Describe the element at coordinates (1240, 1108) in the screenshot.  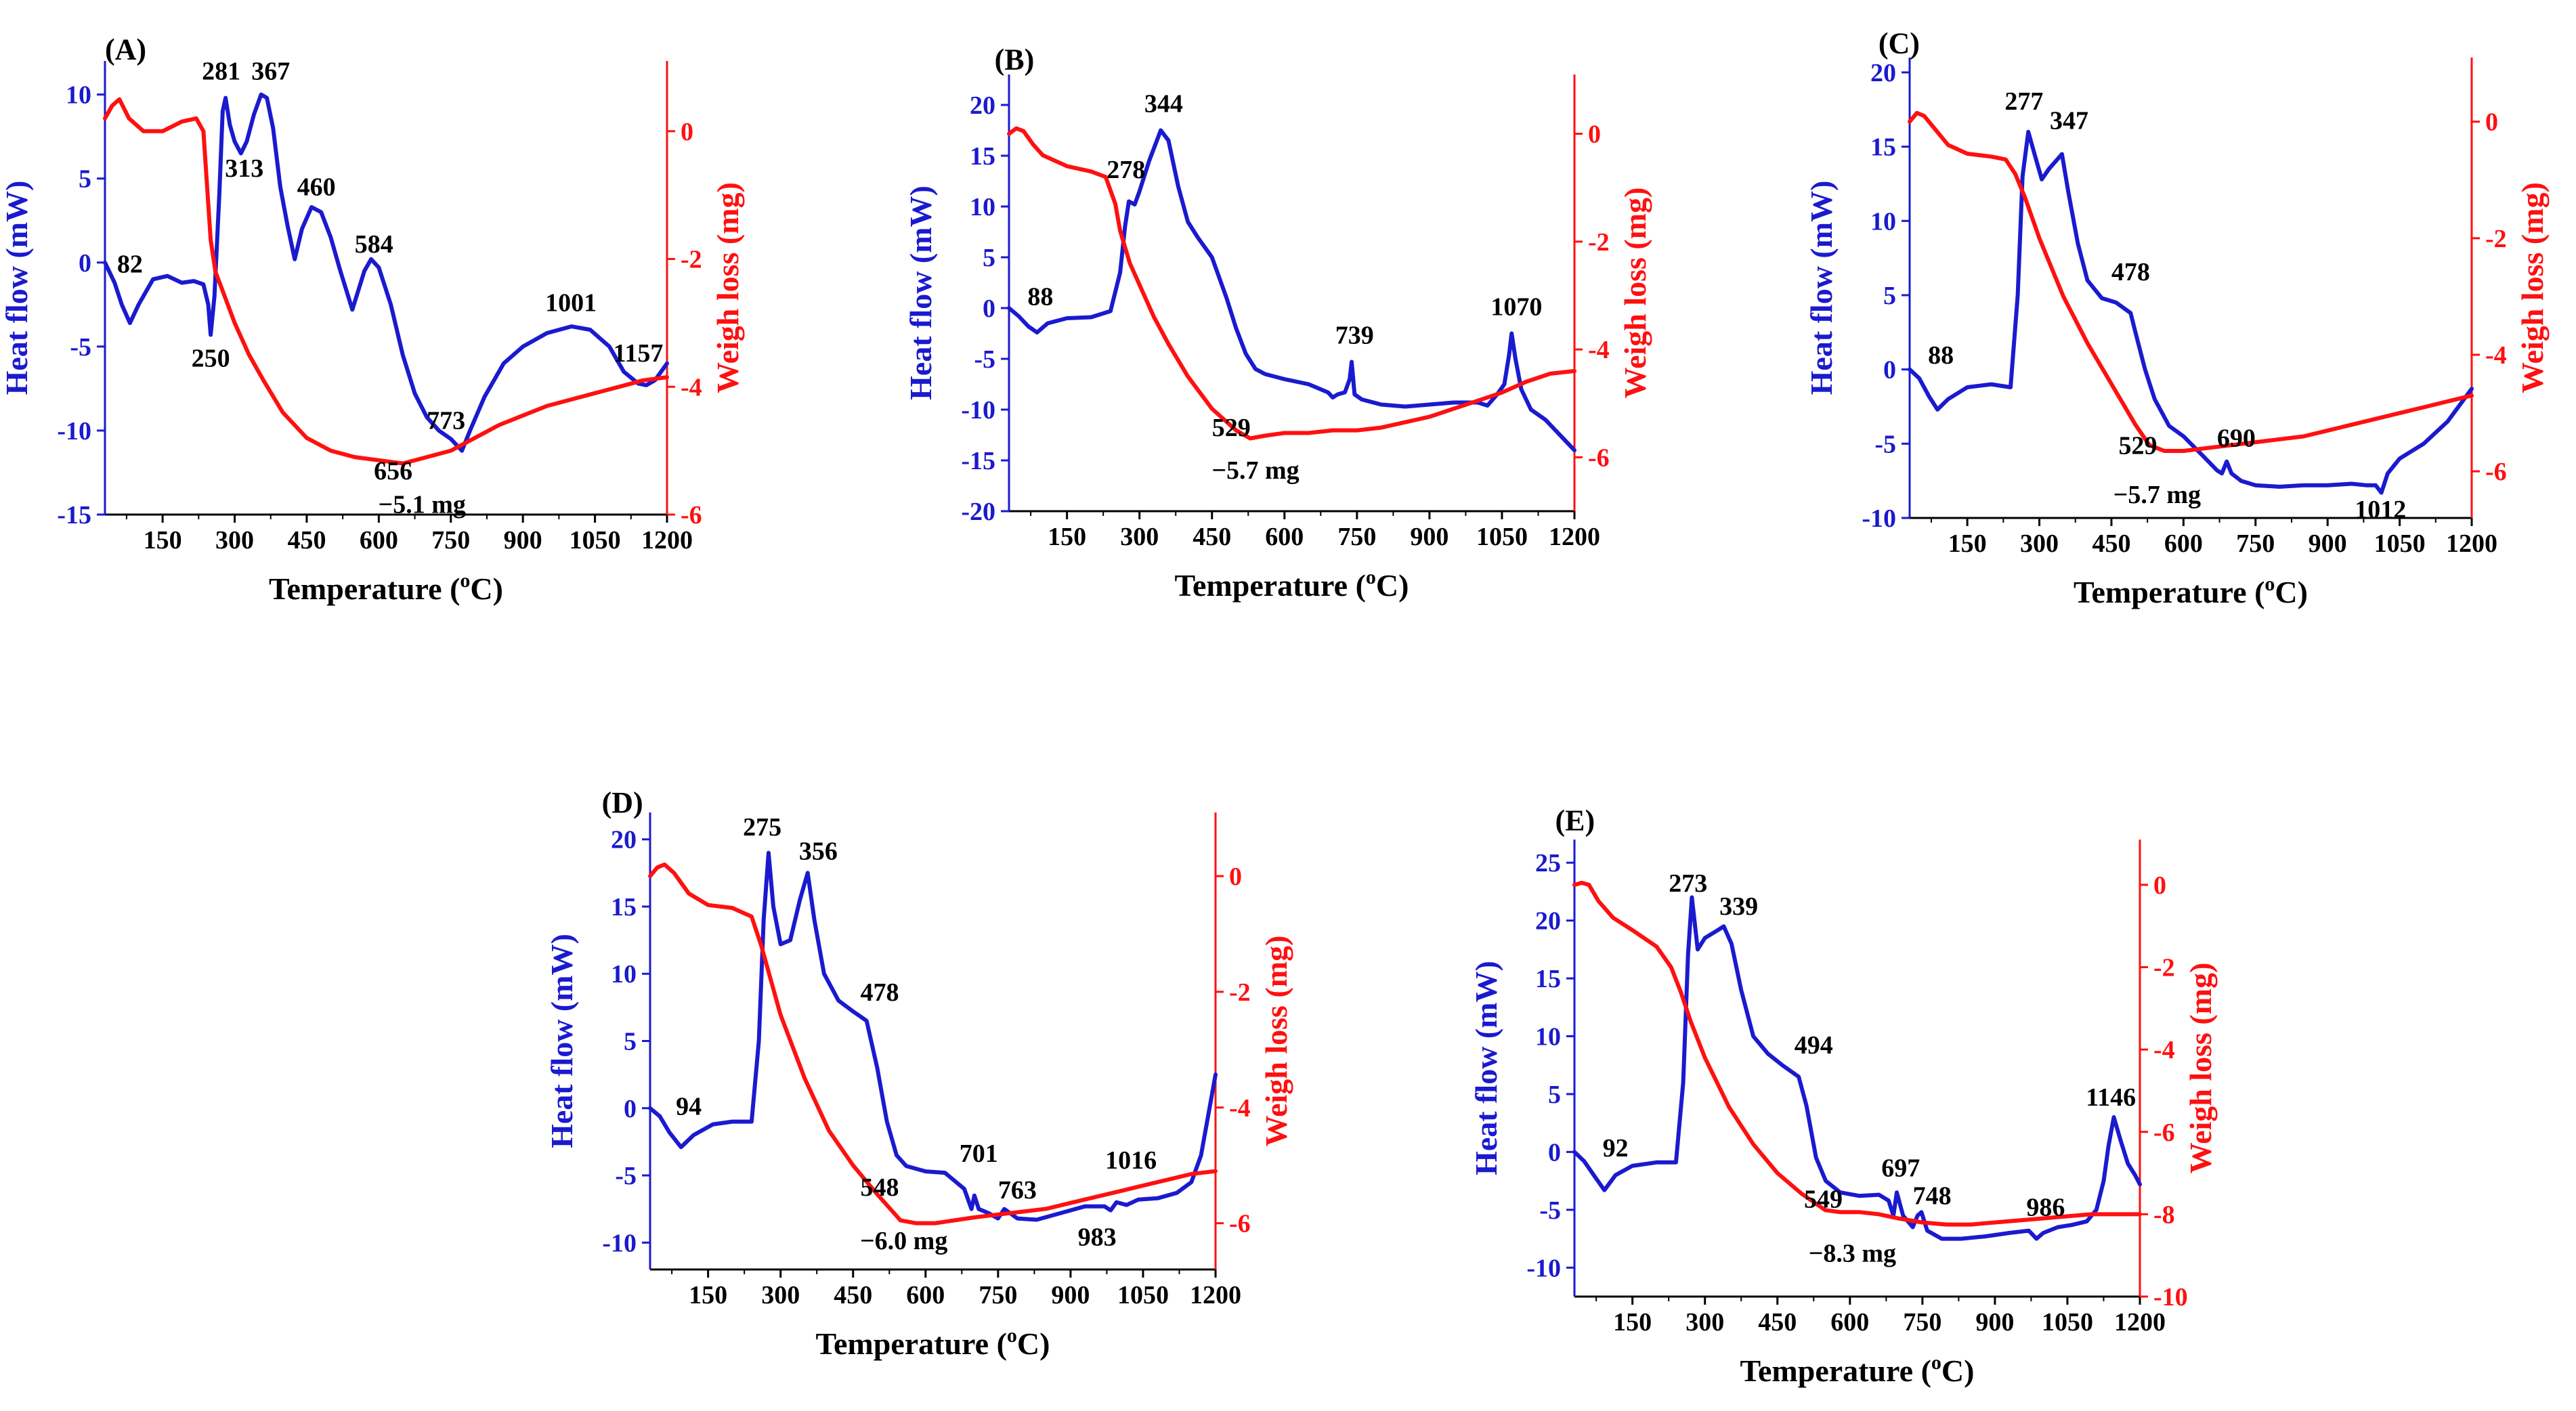
I see `right-y-tick-label: -4` at that location.